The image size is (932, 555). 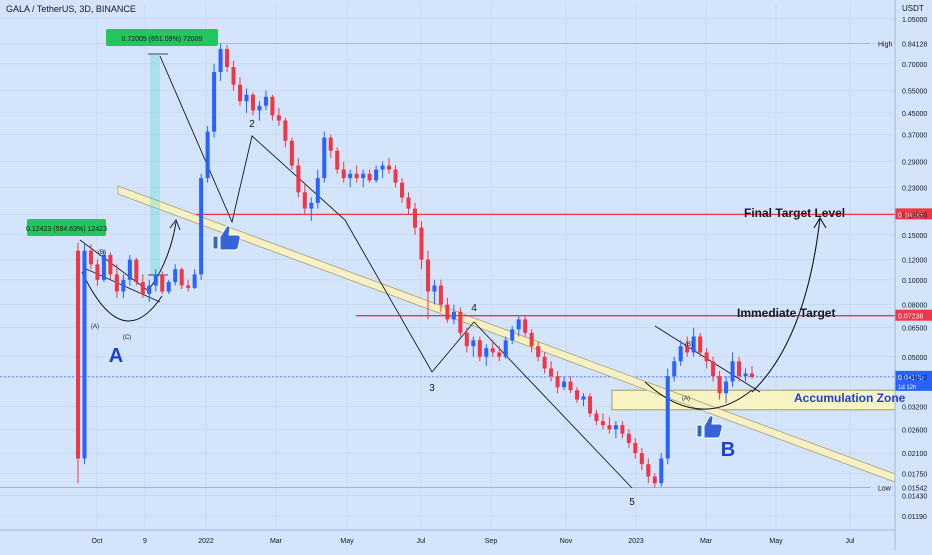 I want to click on corrective-label-a-left: (A), so click(x=95, y=327).